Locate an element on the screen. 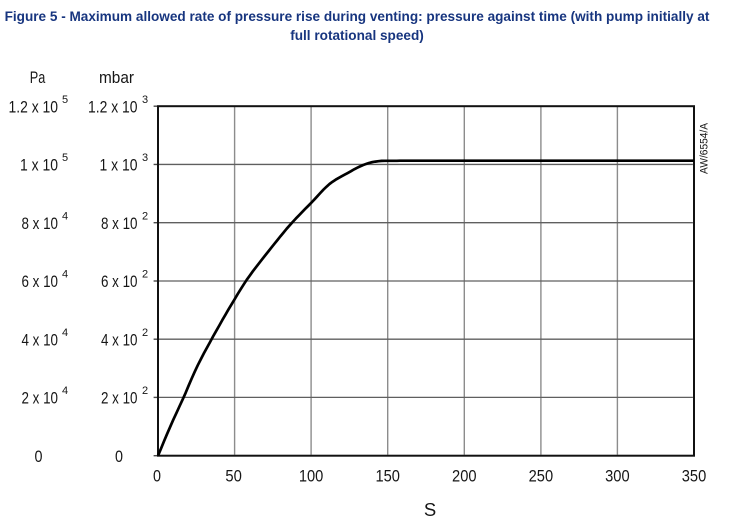 Image resolution: width=749 pixels, height=521 pixels. svg-text: AW/6554/A is located at coordinates (705, 148).